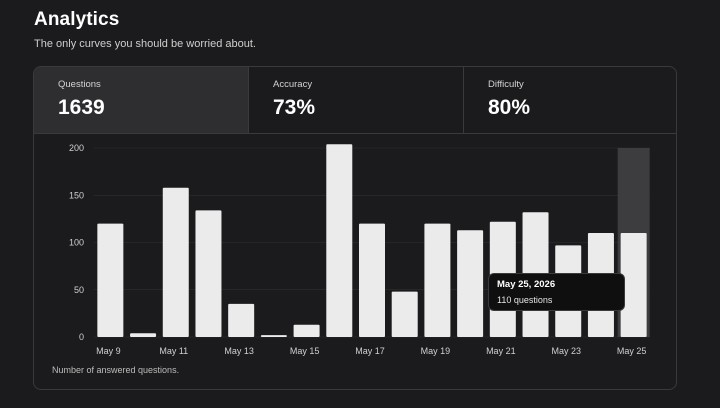  I want to click on tooltip-value: 110 questions, so click(525, 300).